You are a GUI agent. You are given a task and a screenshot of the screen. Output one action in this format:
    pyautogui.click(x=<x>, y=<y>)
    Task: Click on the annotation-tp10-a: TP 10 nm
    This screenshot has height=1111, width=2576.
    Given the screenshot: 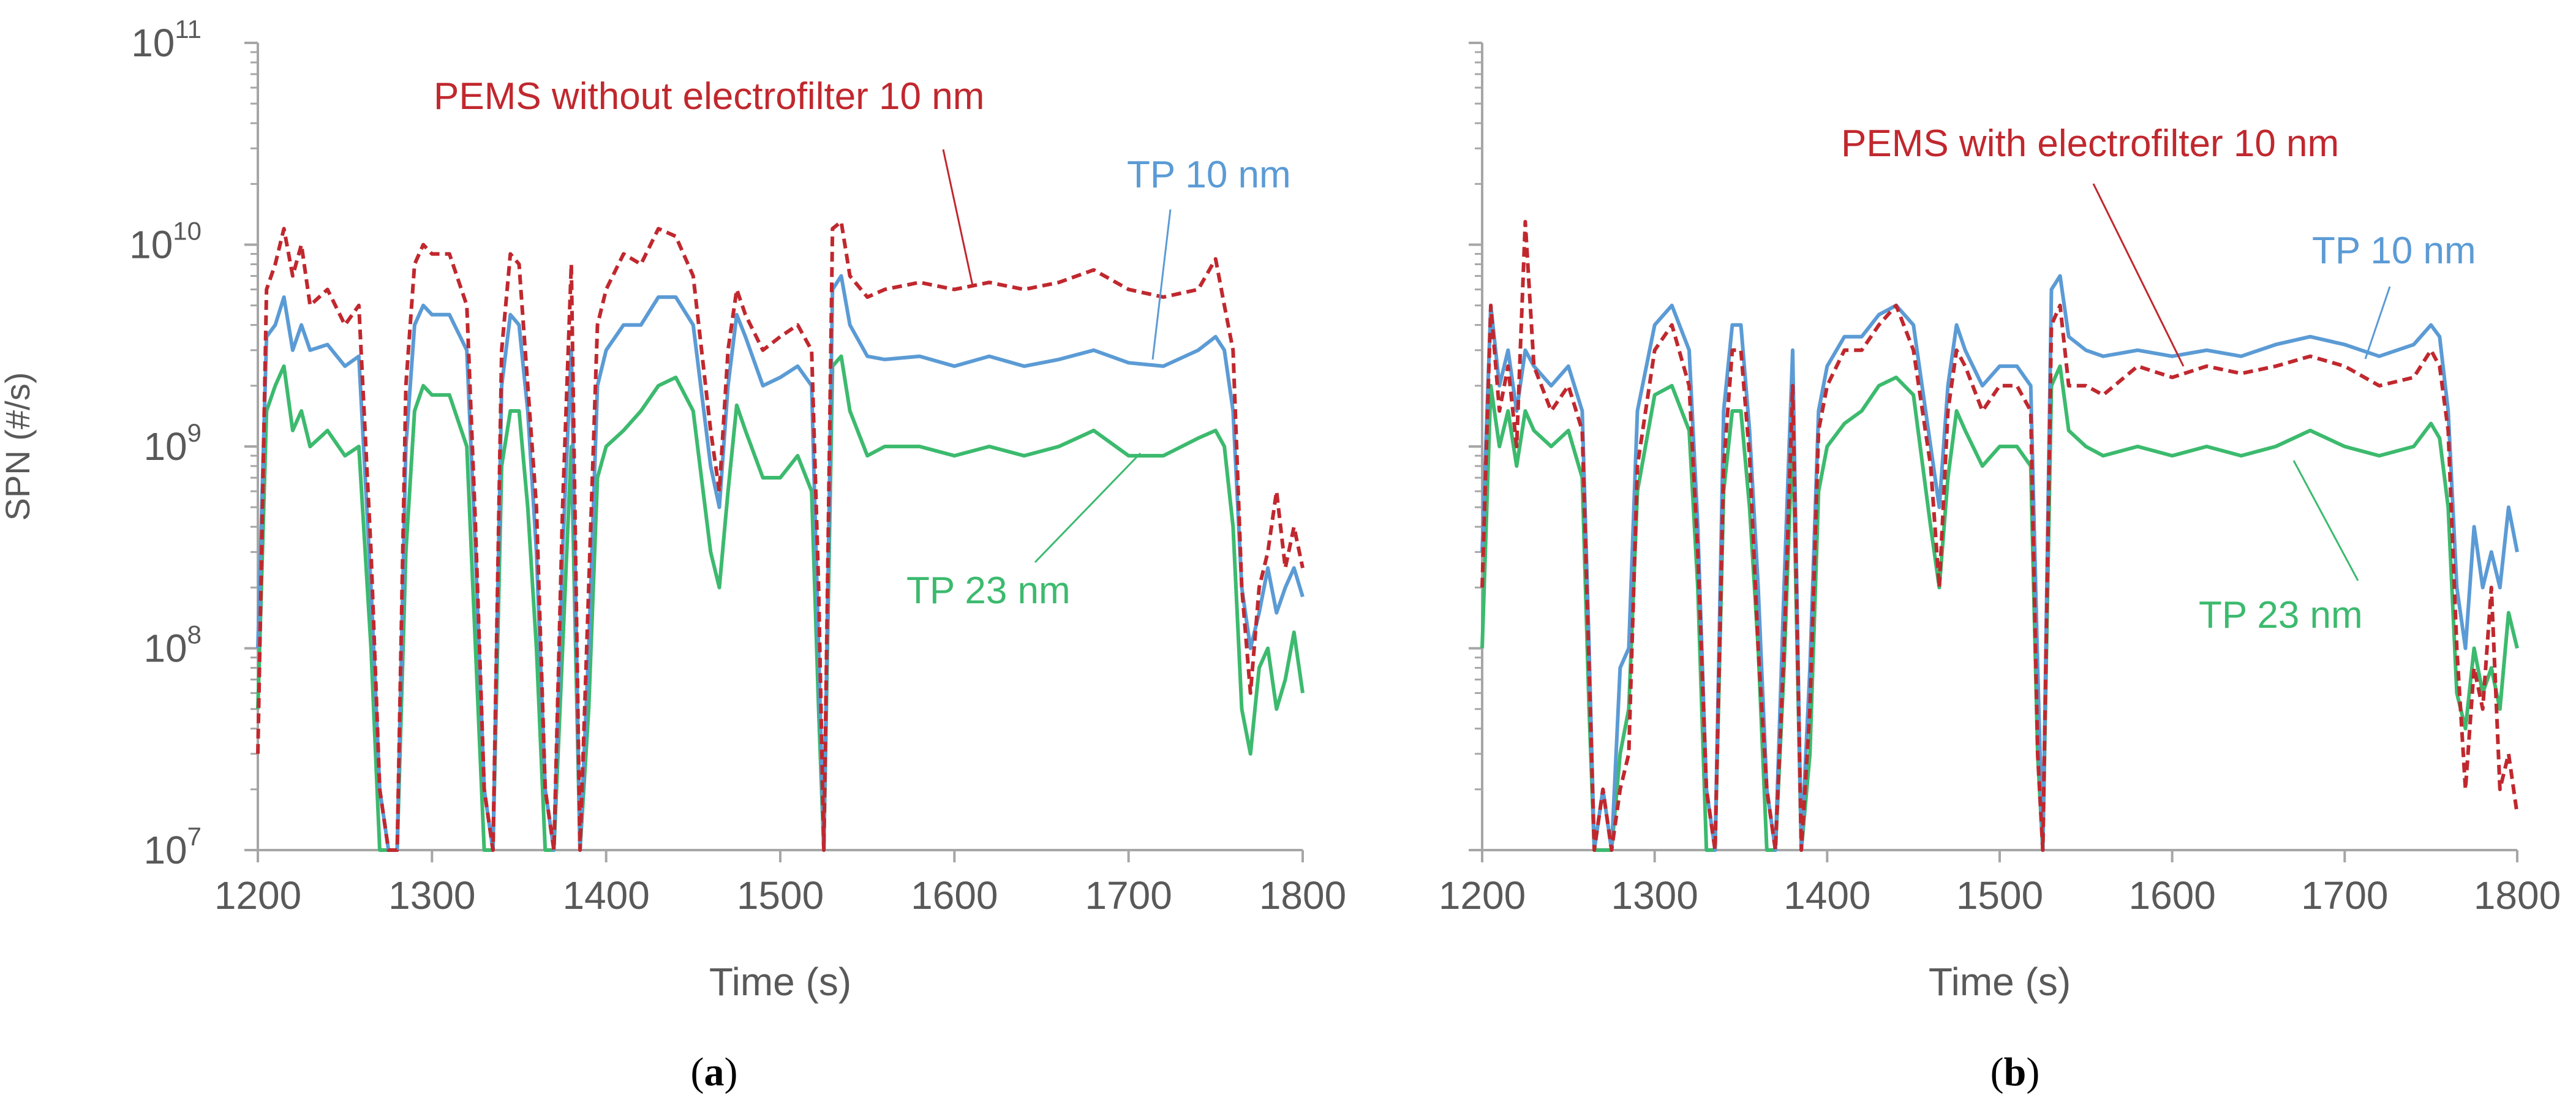 What is the action you would take?
    pyautogui.click(x=1209, y=175)
    